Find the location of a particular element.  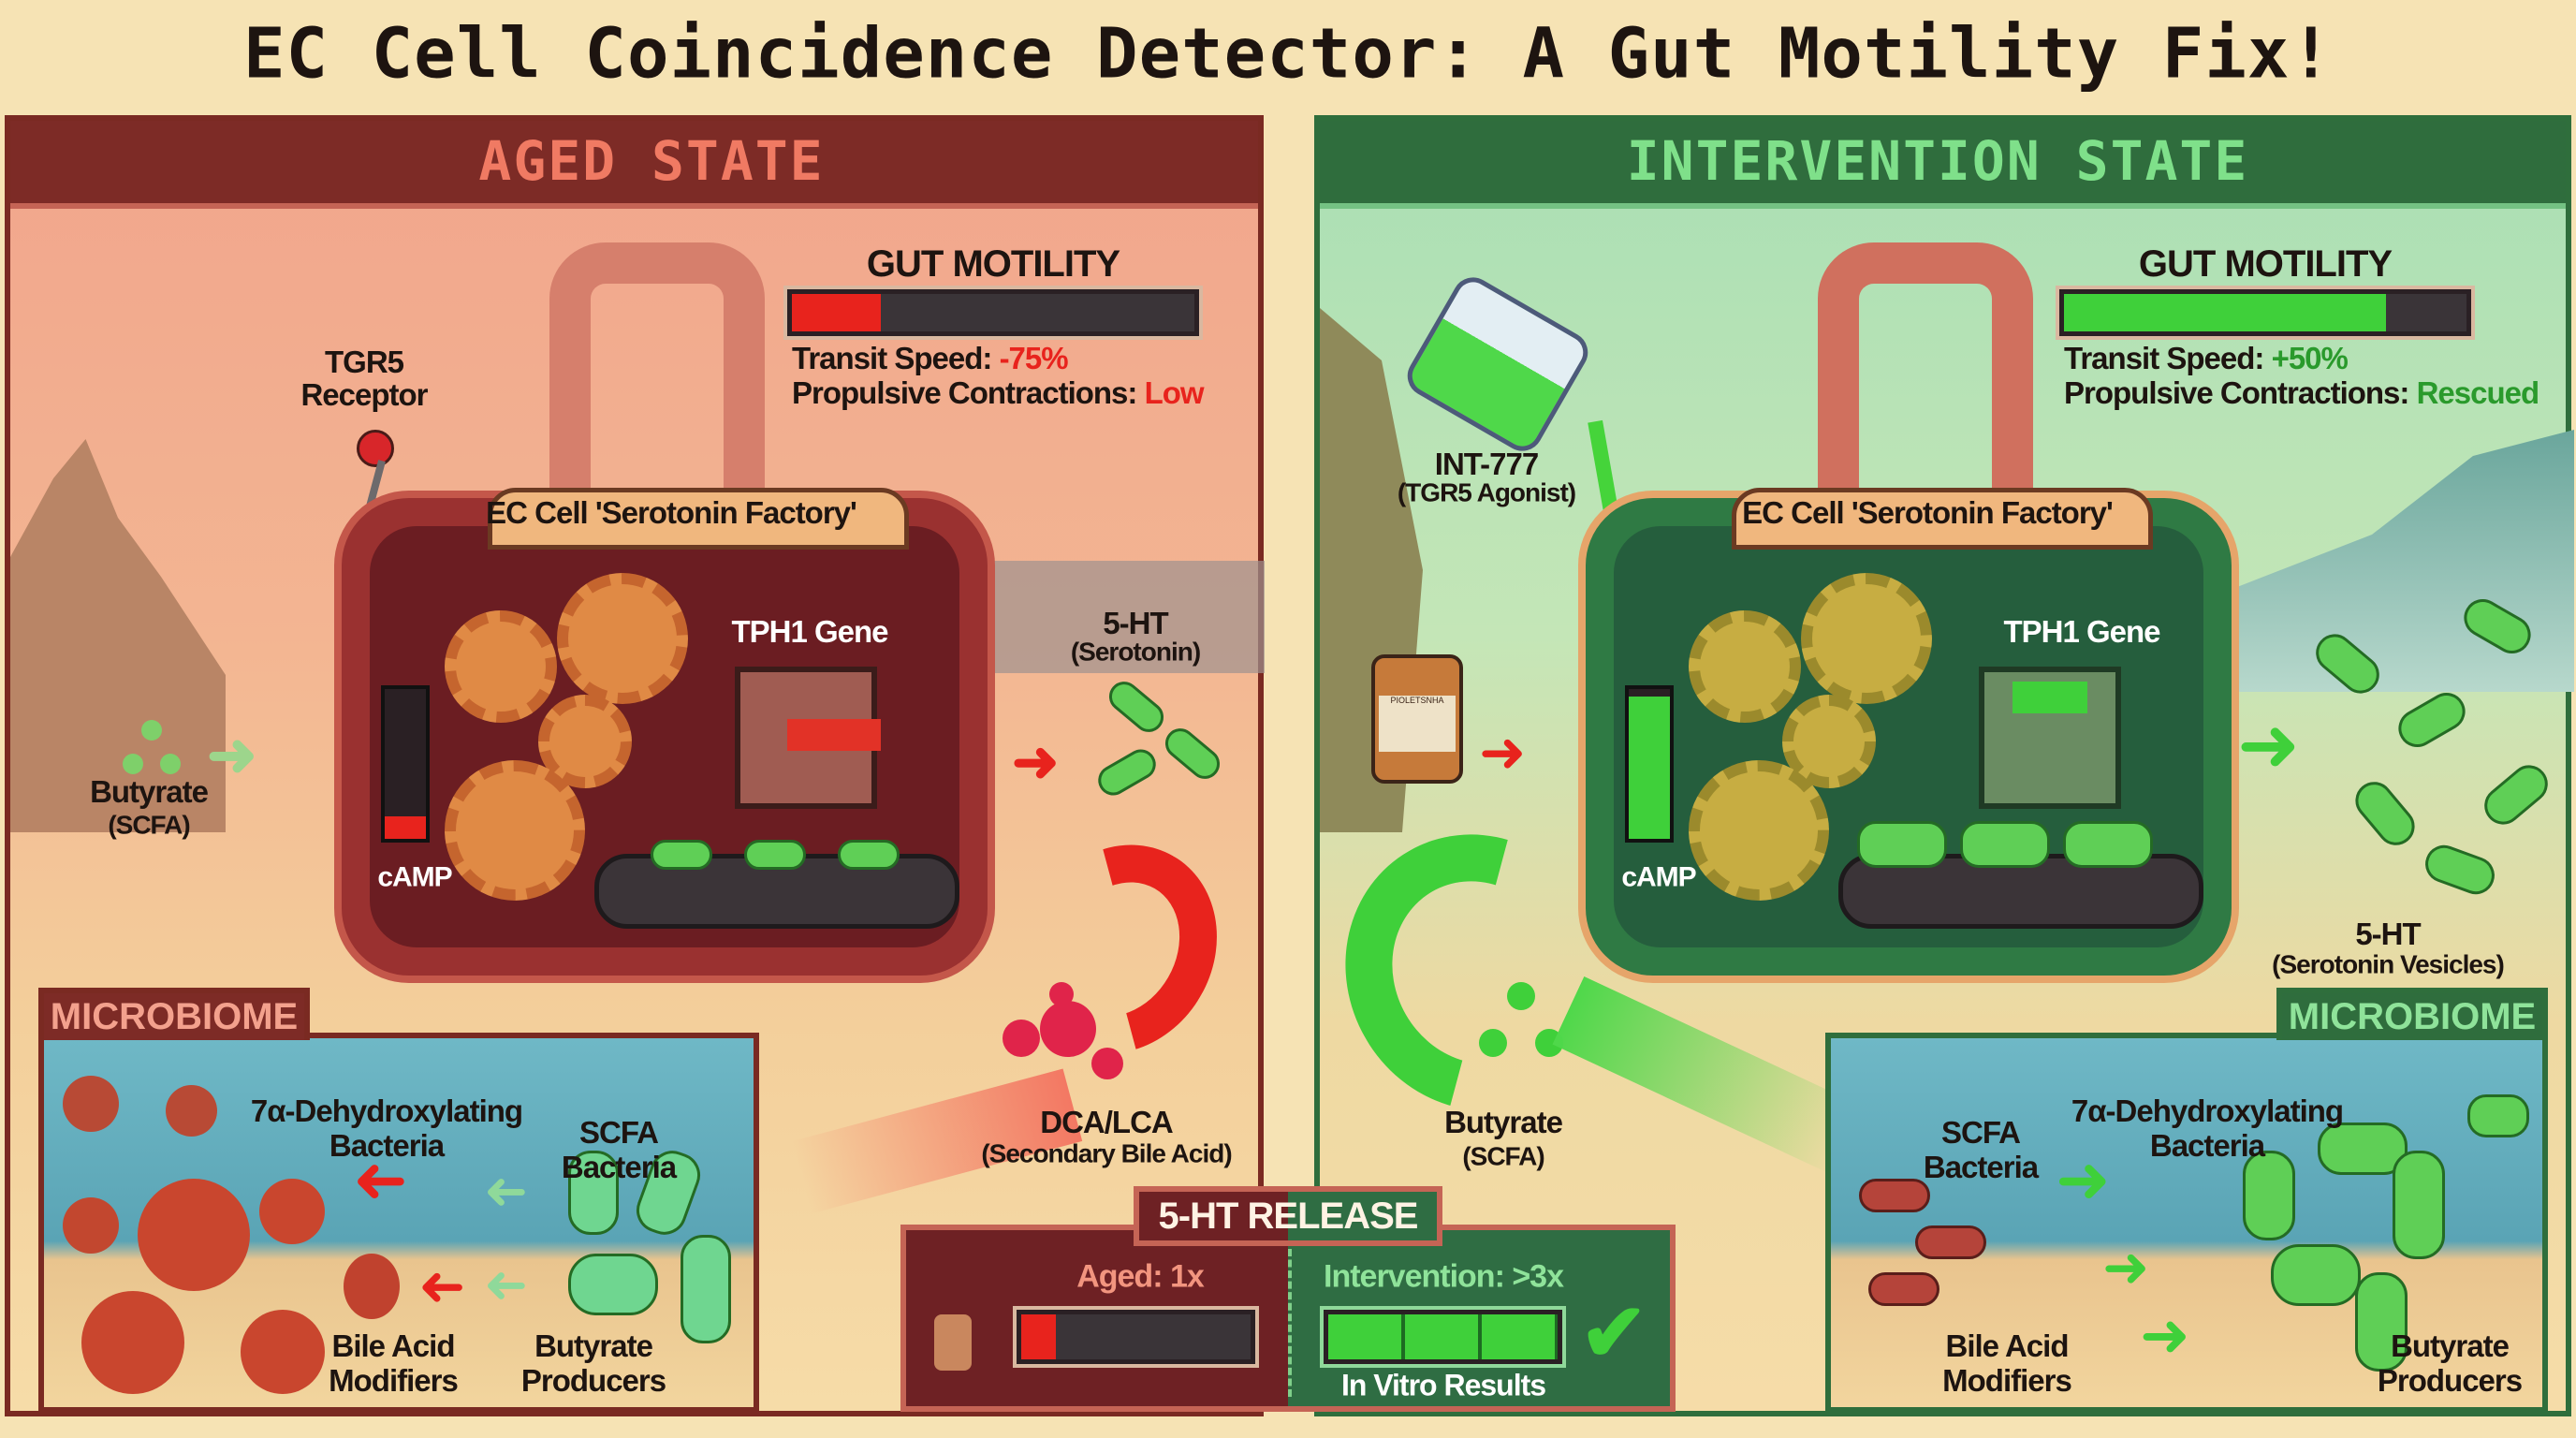

contractions-value: Low is located at coordinates (1174, 392).